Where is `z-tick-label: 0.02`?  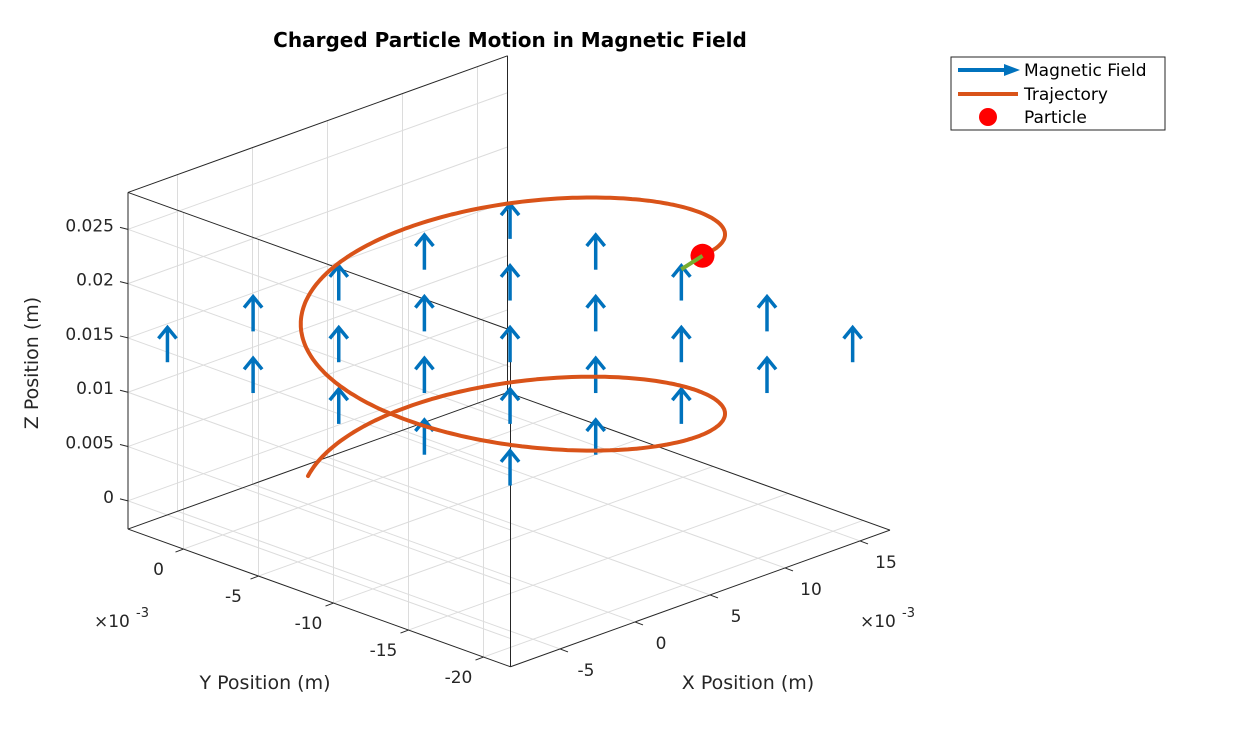
z-tick-label: 0.02 is located at coordinates (95, 281).